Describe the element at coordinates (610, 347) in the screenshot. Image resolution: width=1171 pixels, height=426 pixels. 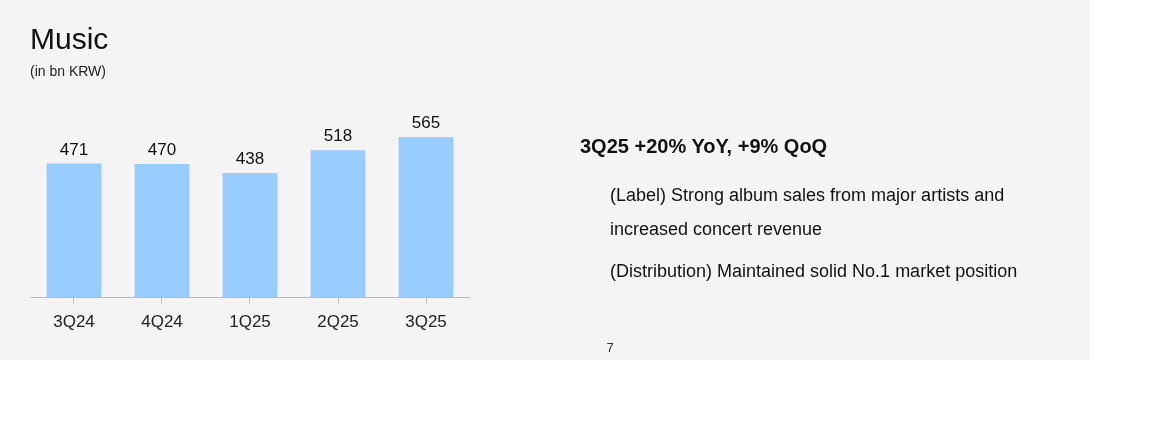
I see `text: 7` at that location.